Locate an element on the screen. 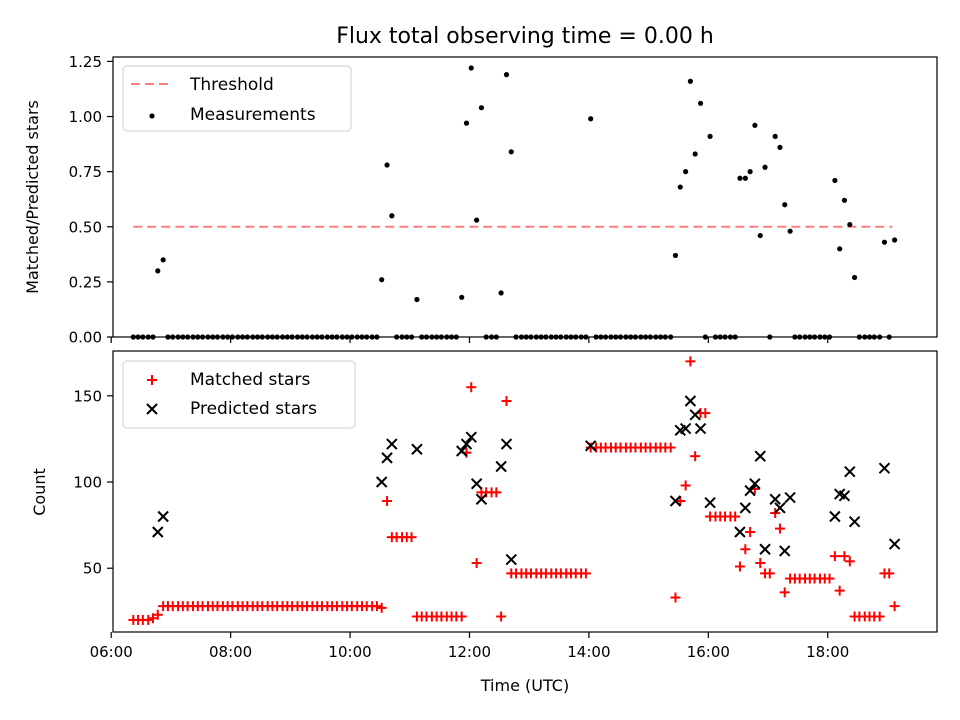 The image size is (960, 720). x-tick-label: 12:00 is located at coordinates (469, 652).